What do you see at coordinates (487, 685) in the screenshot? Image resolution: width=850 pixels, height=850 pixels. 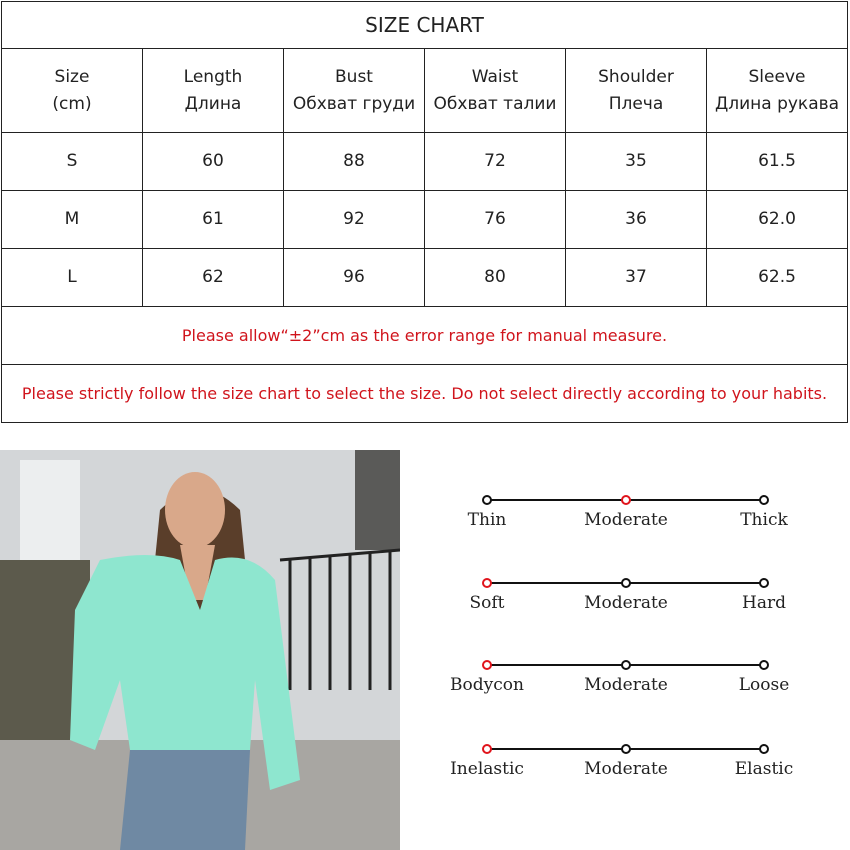 I see `scale-label: Bodycon` at bounding box center [487, 685].